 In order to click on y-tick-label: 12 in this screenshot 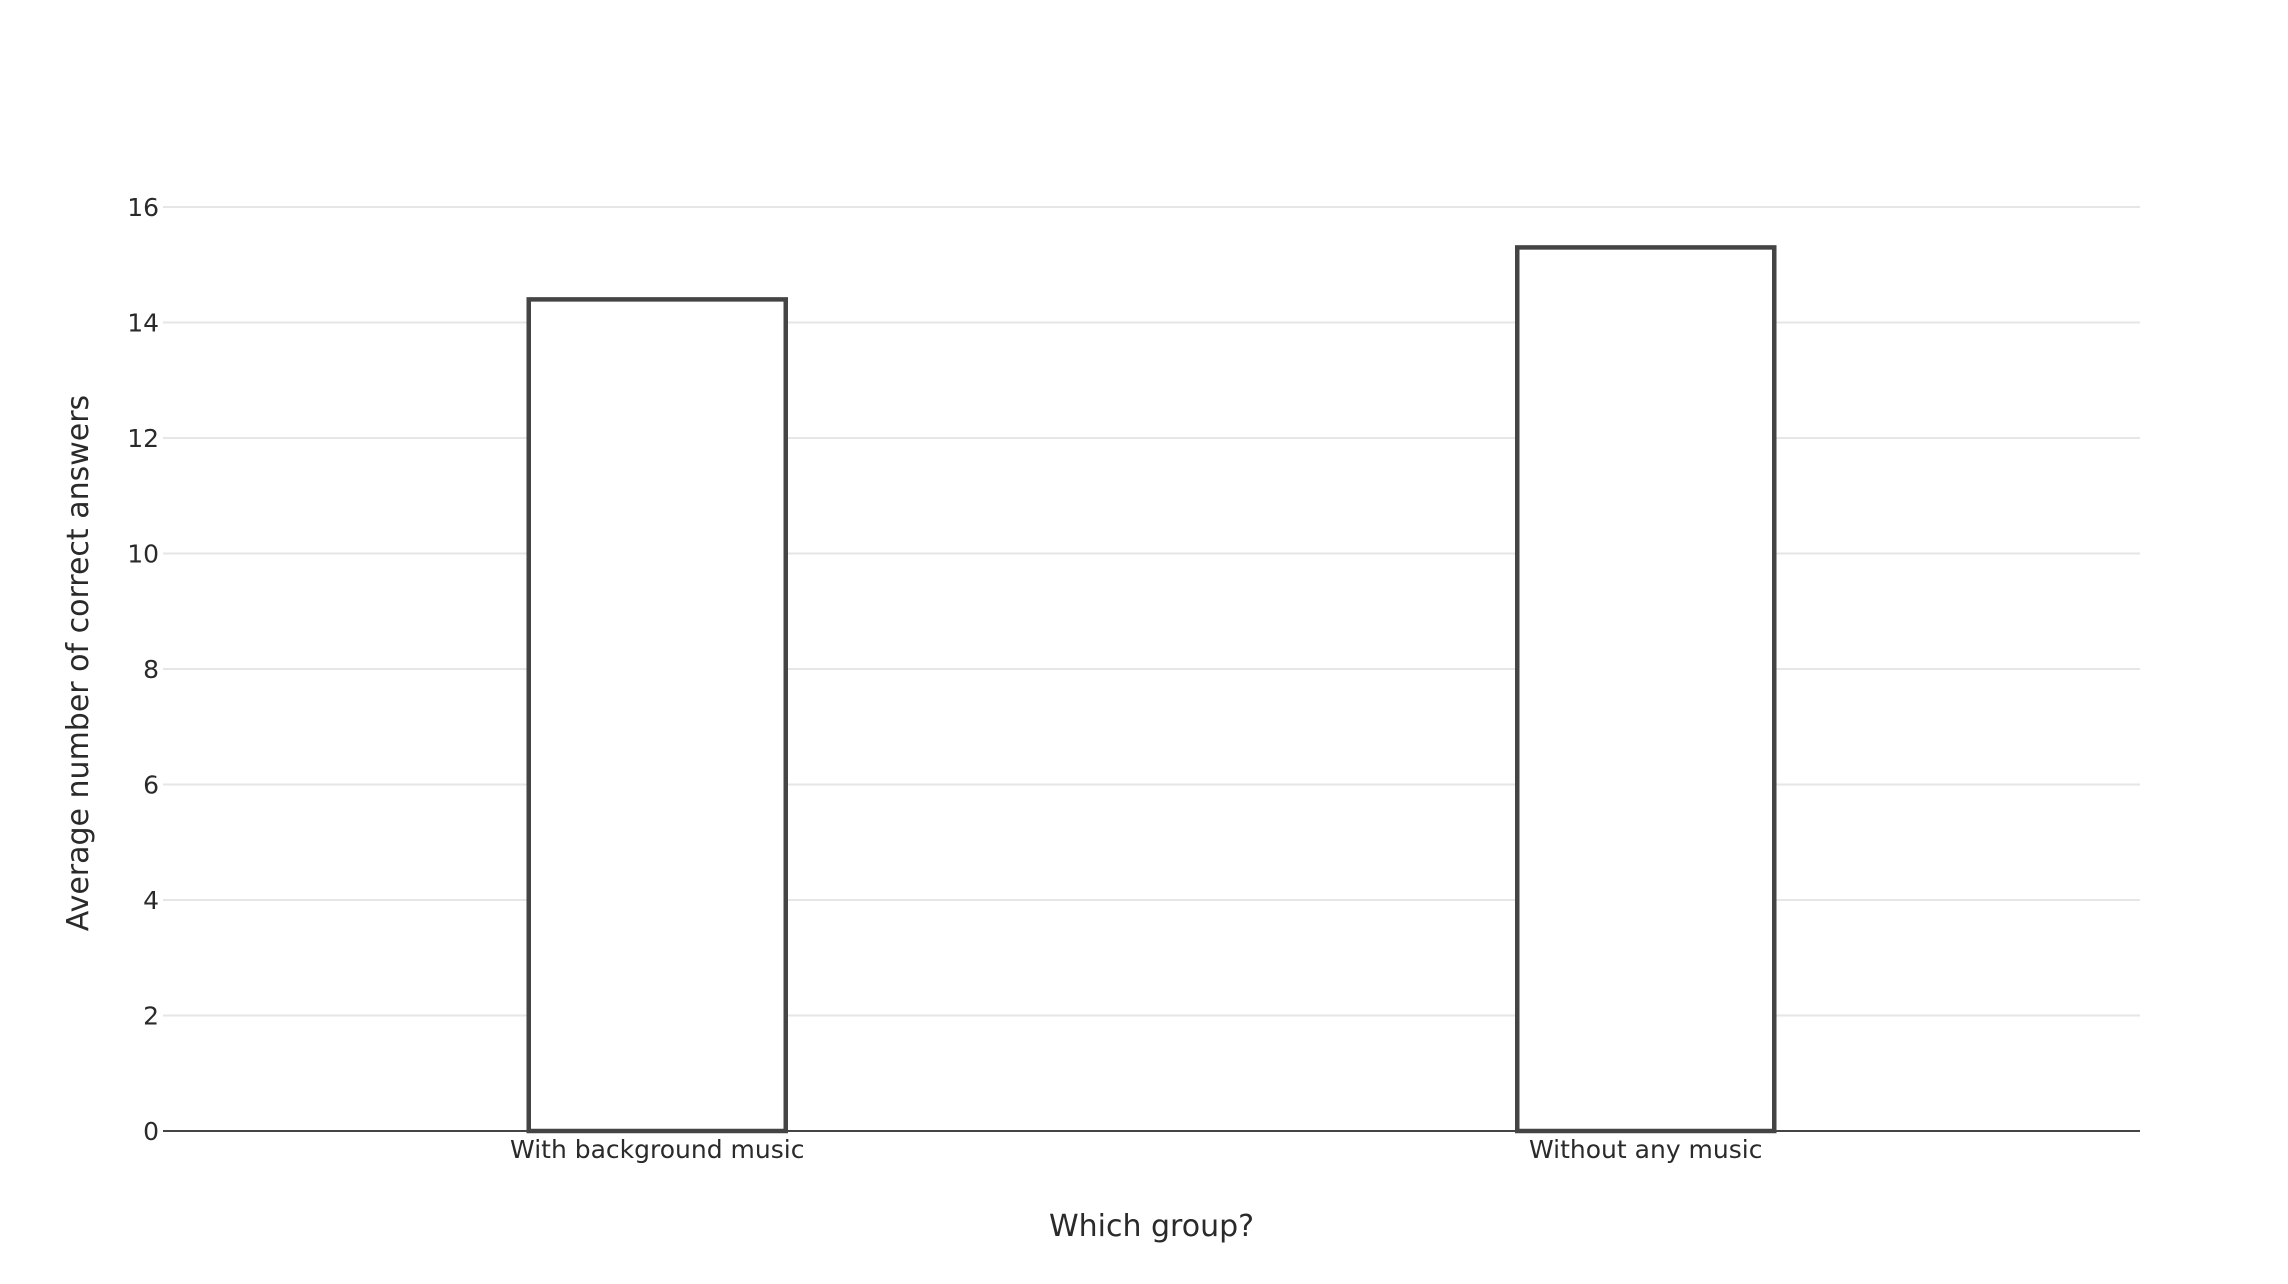, I will do `click(143, 438)`.